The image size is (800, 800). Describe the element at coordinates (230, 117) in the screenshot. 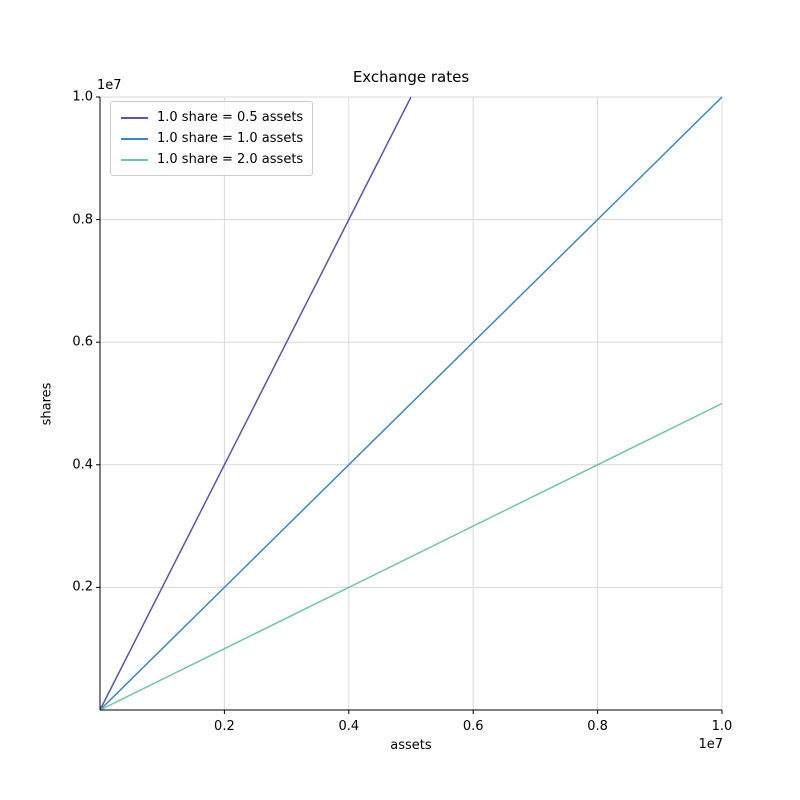

I see `legend-label: 1.0 share = 0.5 assets` at that location.